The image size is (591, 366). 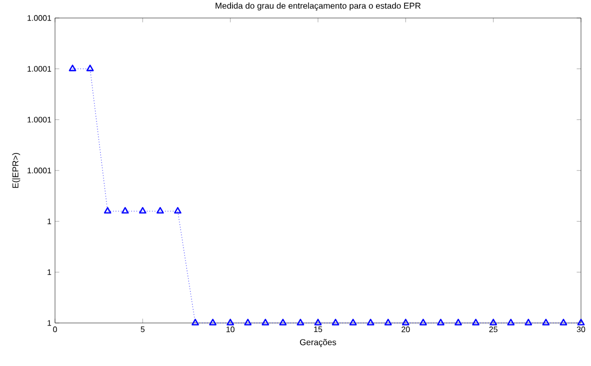 What do you see at coordinates (318, 343) in the screenshot?
I see `x-axis-title: Gerações` at bounding box center [318, 343].